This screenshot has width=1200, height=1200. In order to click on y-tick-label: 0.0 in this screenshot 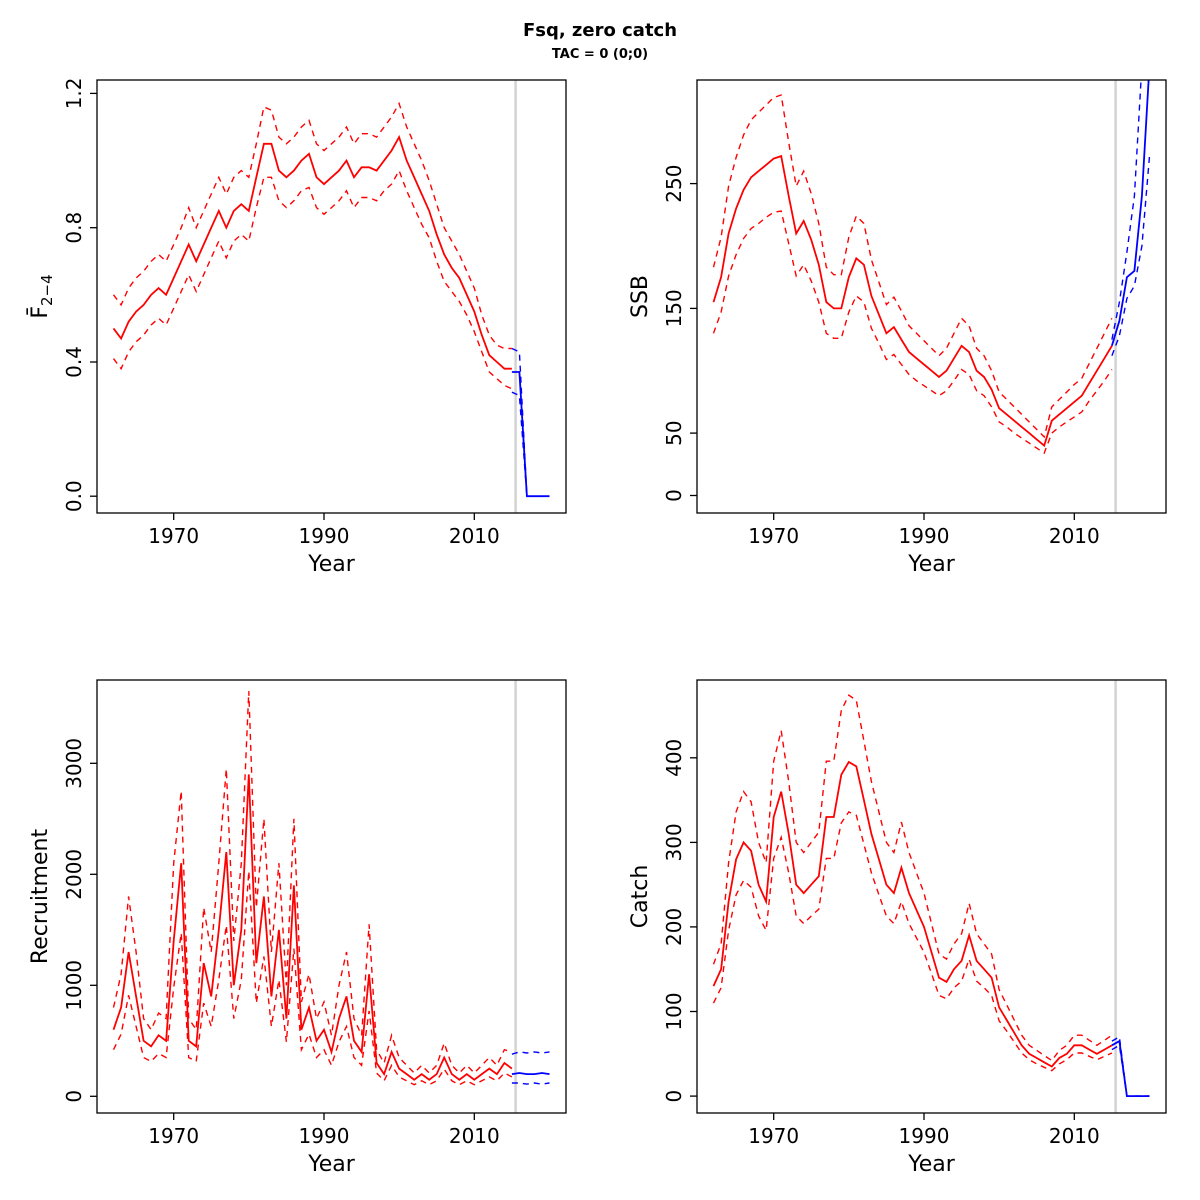, I will do `click(74, 496)`.